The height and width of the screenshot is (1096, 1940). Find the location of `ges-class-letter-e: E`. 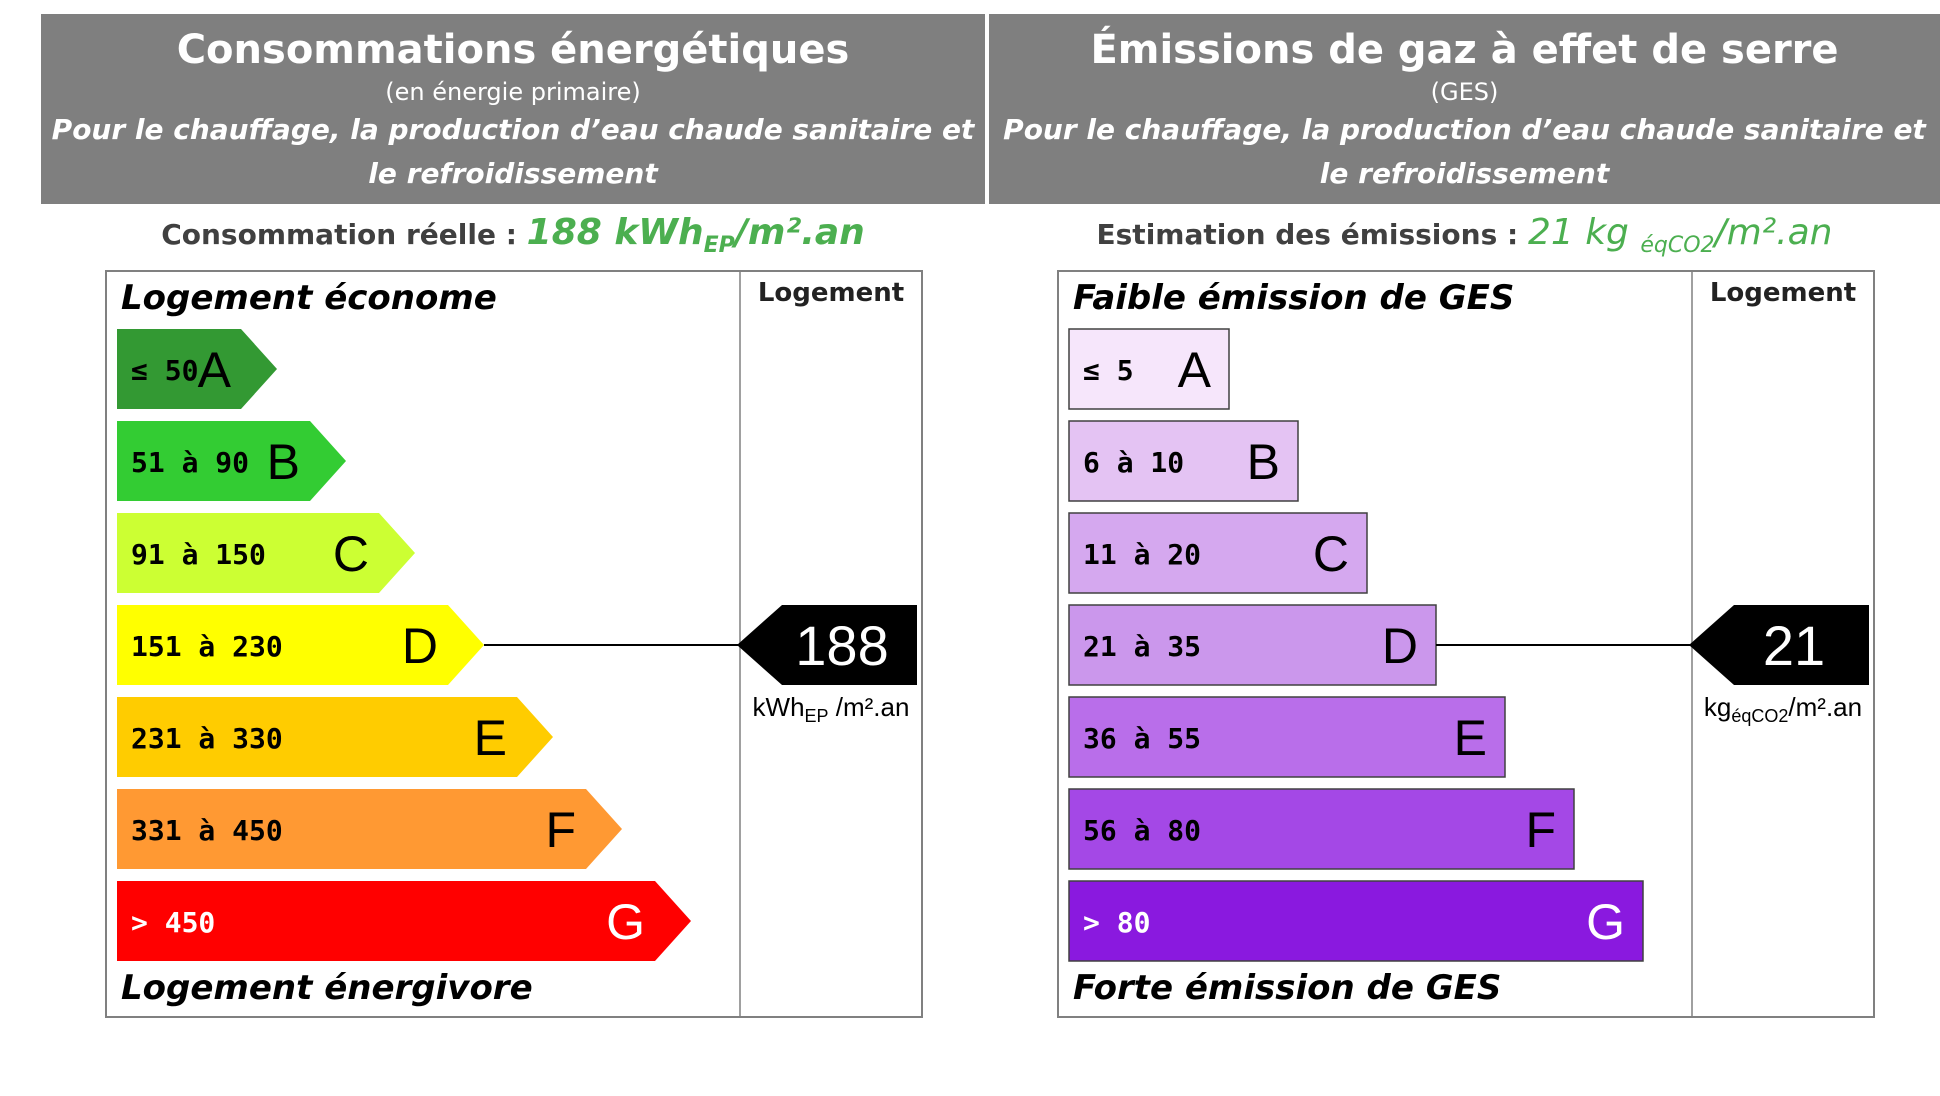

ges-class-letter-e: E is located at coordinates (1470, 738).